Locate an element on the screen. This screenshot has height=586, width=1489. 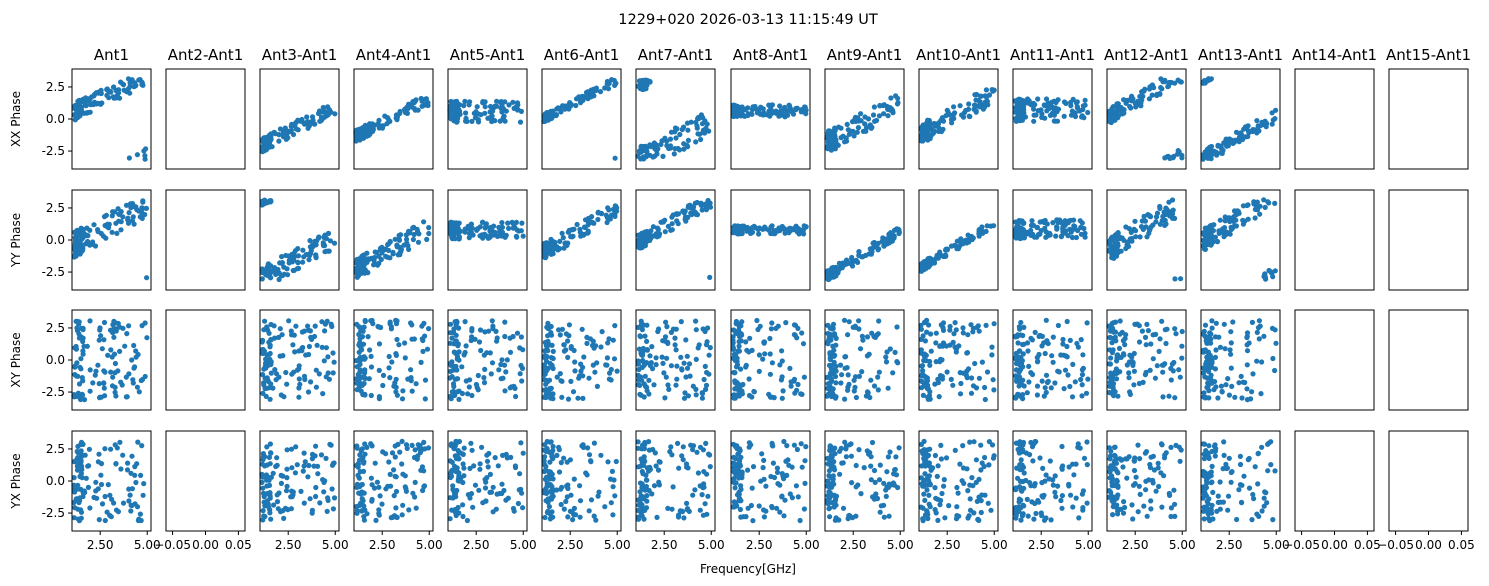
scatter-panel: 2.50 5.00 is located at coordinates (398, 491).